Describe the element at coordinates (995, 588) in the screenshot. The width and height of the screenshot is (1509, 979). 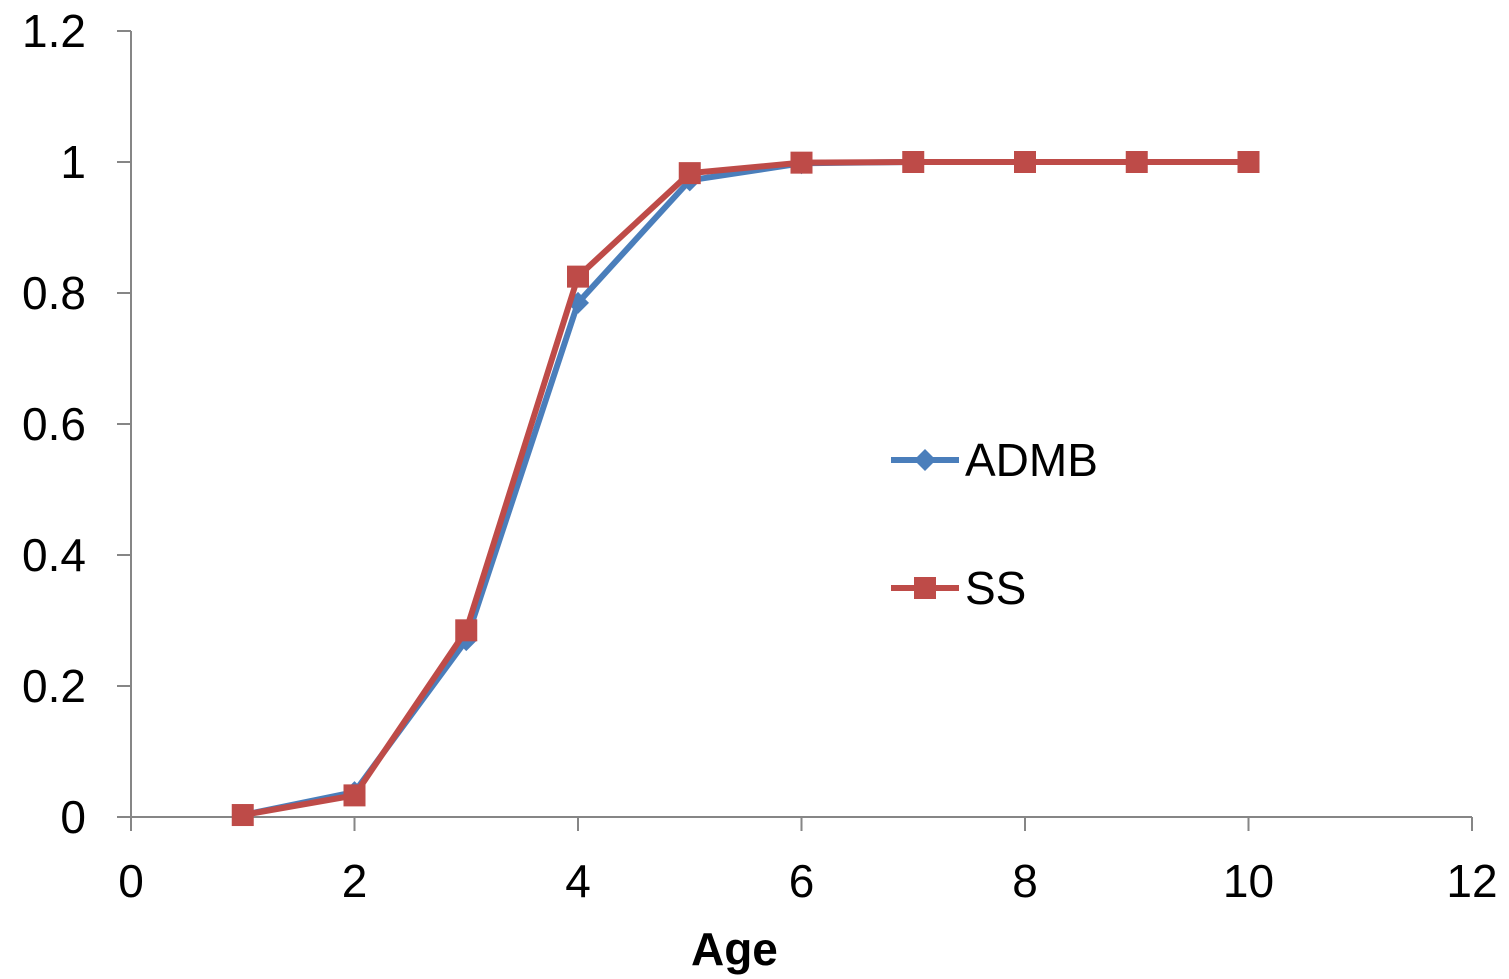
I see `legend-label: SS` at that location.